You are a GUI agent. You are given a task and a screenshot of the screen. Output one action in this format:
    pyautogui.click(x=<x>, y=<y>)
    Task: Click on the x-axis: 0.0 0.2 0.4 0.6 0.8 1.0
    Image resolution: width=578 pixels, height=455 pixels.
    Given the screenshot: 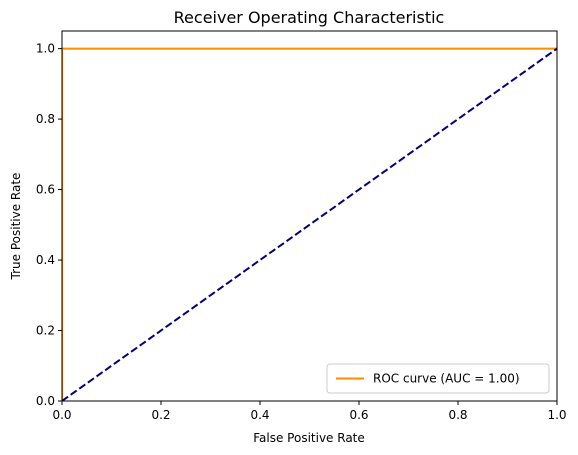 What is the action you would take?
    pyautogui.click(x=309, y=411)
    